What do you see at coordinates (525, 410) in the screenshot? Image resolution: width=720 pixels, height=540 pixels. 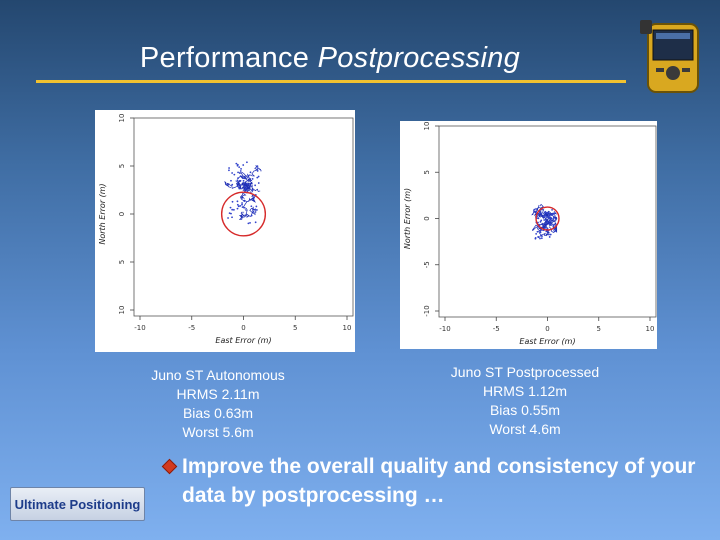 I see `caption-line: Bias 0.55m` at bounding box center [525, 410].